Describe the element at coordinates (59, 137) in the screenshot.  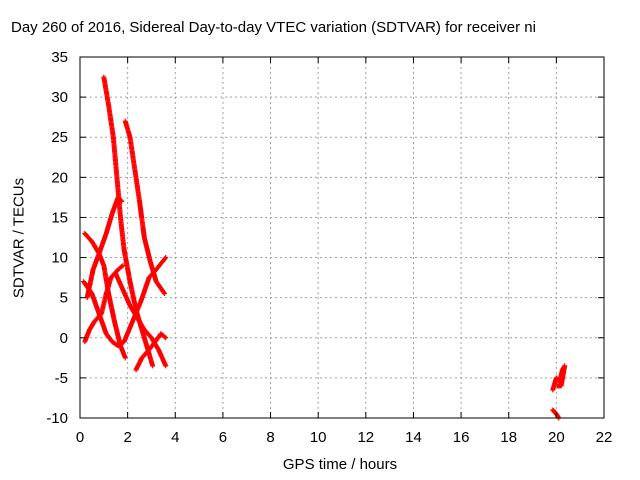
I see `y-tick-label: 25` at that location.